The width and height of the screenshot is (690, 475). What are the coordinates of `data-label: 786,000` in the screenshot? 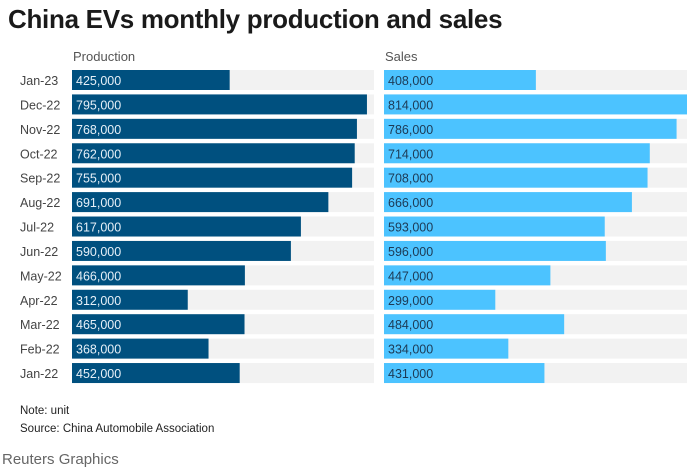 It's located at (410, 130).